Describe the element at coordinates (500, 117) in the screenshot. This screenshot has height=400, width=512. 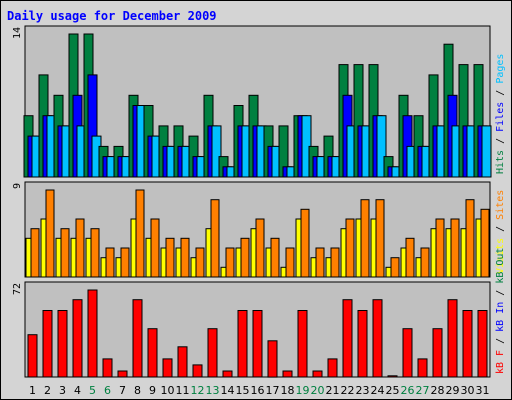
I see `legend-entry-requests-2: Files` at that location.